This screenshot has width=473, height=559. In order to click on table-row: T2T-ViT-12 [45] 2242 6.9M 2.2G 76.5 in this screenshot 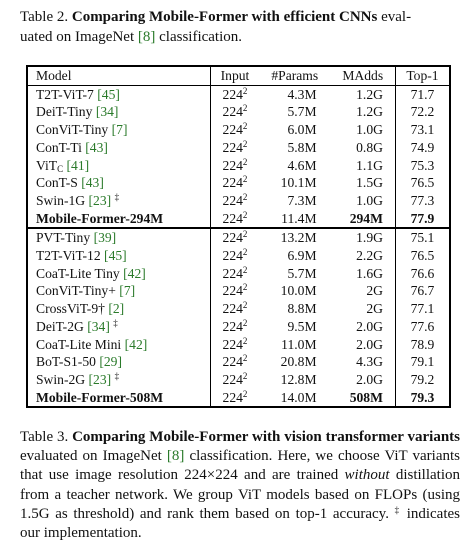, I will do `click(238, 256)`.